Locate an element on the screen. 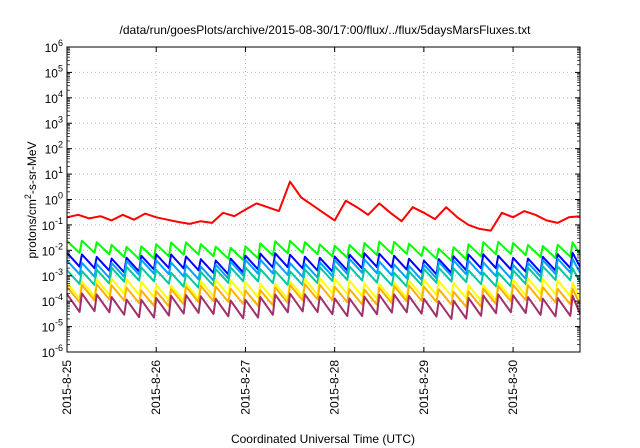  x-axis-label: Coordinated Universal Time (UTC) is located at coordinates (323, 439).